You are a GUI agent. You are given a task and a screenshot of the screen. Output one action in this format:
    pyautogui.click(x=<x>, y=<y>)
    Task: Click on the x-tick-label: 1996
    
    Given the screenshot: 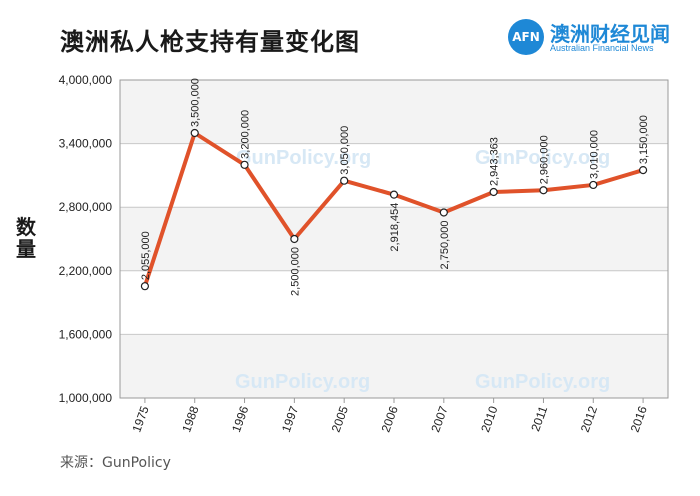 What is the action you would take?
    pyautogui.click(x=240, y=419)
    